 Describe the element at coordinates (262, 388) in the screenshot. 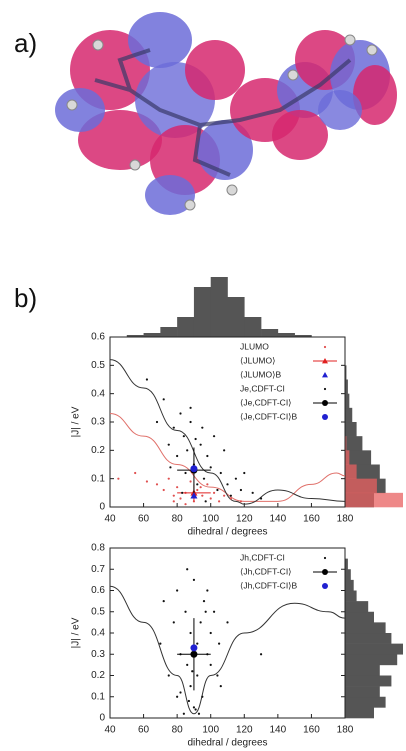

I see `legend-label: Je,CDFT-CI` at that location.